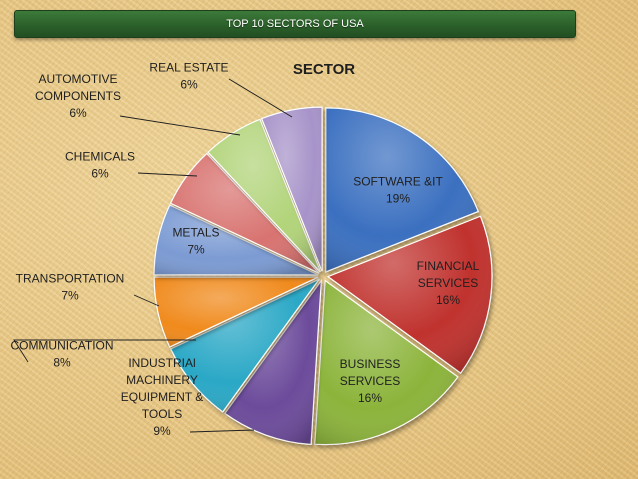  What do you see at coordinates (70, 287) in the screenshot?
I see `slice-label-transportation: TRANSPORTATION 7%` at bounding box center [70, 287].